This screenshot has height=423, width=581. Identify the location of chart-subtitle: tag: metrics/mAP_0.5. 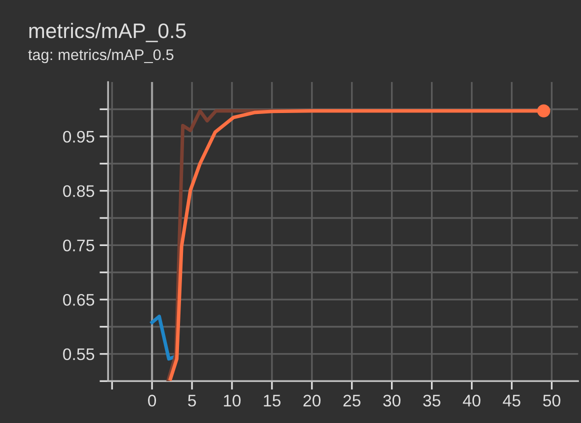
(101, 56).